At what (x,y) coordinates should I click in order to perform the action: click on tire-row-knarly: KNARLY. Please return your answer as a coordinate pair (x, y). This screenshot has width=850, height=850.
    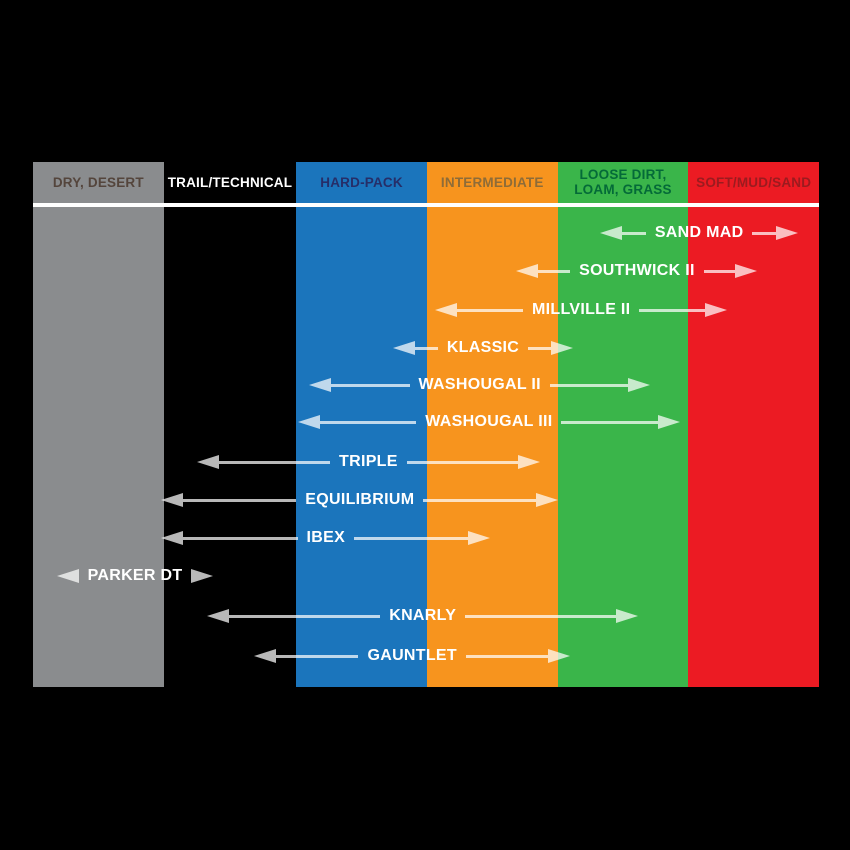
    Looking at the image, I should click on (423, 616).